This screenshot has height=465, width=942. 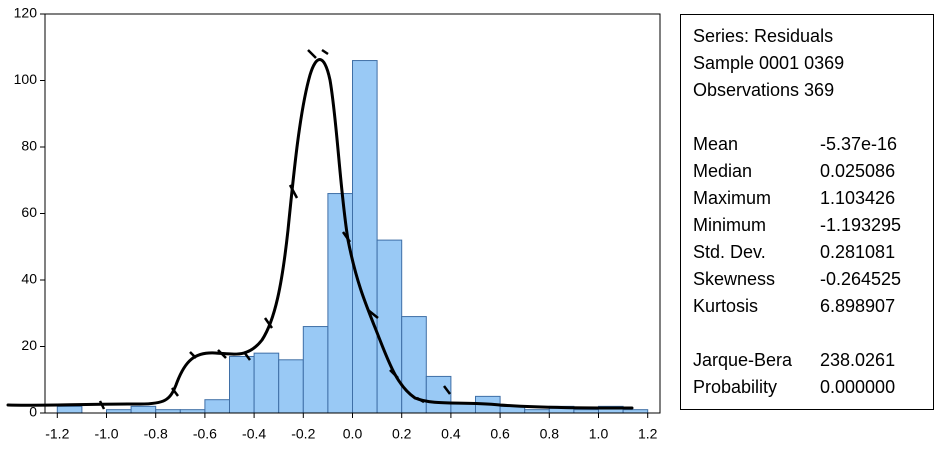 I want to click on x-tick-label: -1.0, so click(x=106, y=434).